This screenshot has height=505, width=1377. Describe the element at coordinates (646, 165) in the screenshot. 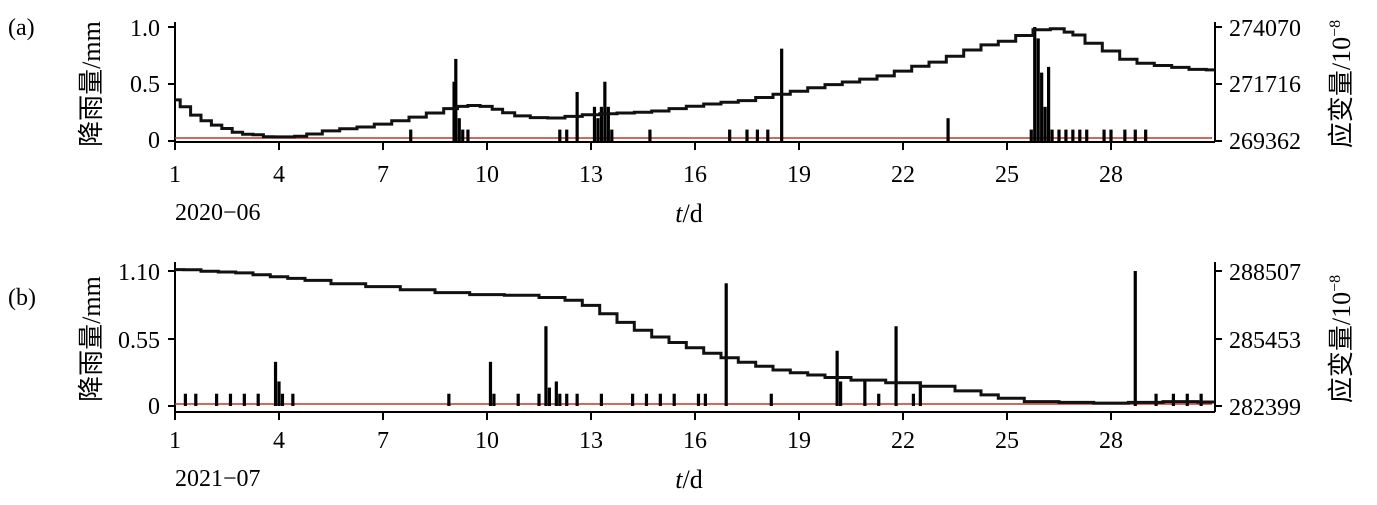

I see `x-ticks-a: 1 4 7 10 13 16 19 22 25 28` at that location.